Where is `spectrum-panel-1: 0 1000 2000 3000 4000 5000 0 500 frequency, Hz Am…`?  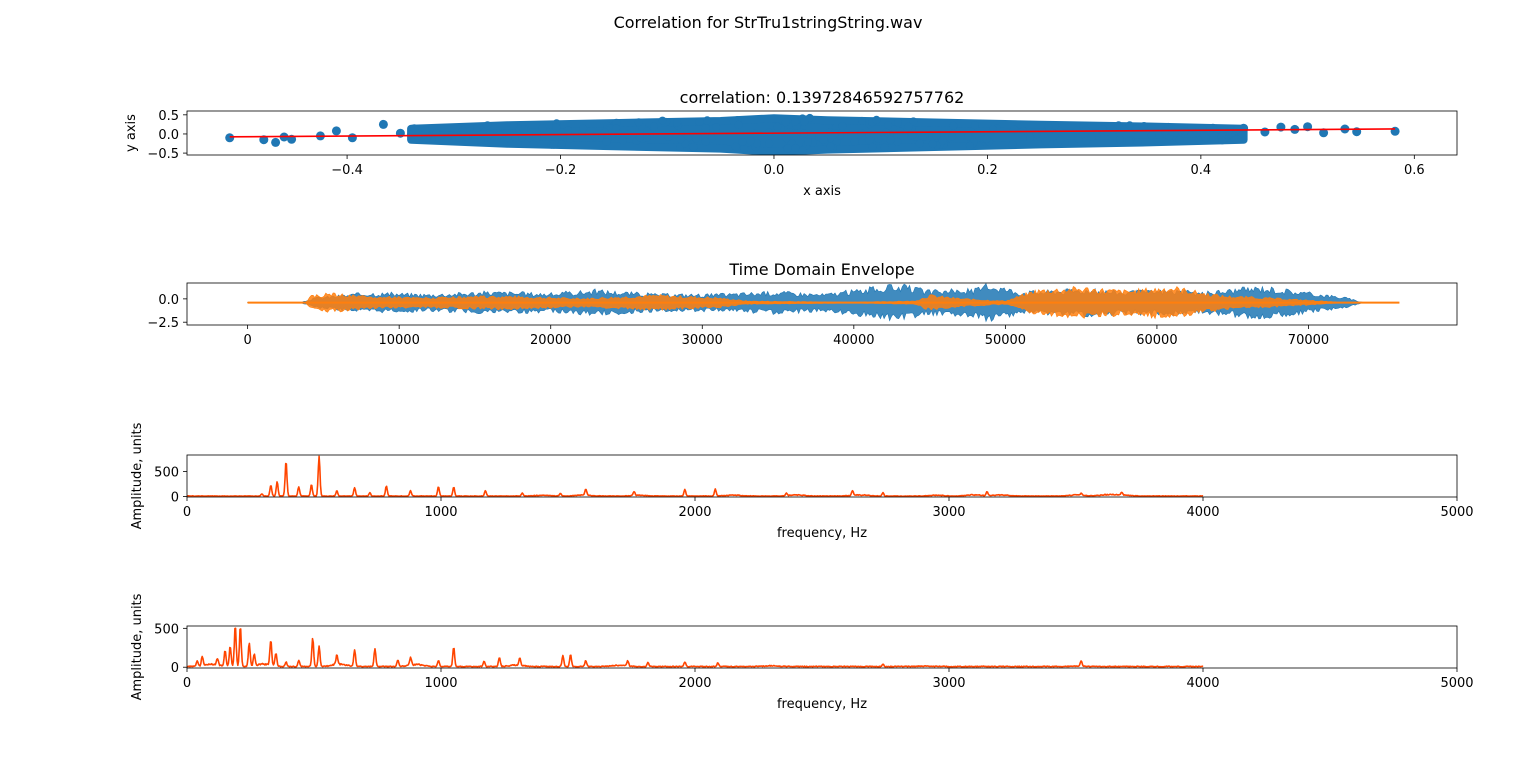
spectrum-panel-1: 0 1000 2000 3000 4000 5000 0 500 frequency, Hz Am… is located at coordinates (802, 481).